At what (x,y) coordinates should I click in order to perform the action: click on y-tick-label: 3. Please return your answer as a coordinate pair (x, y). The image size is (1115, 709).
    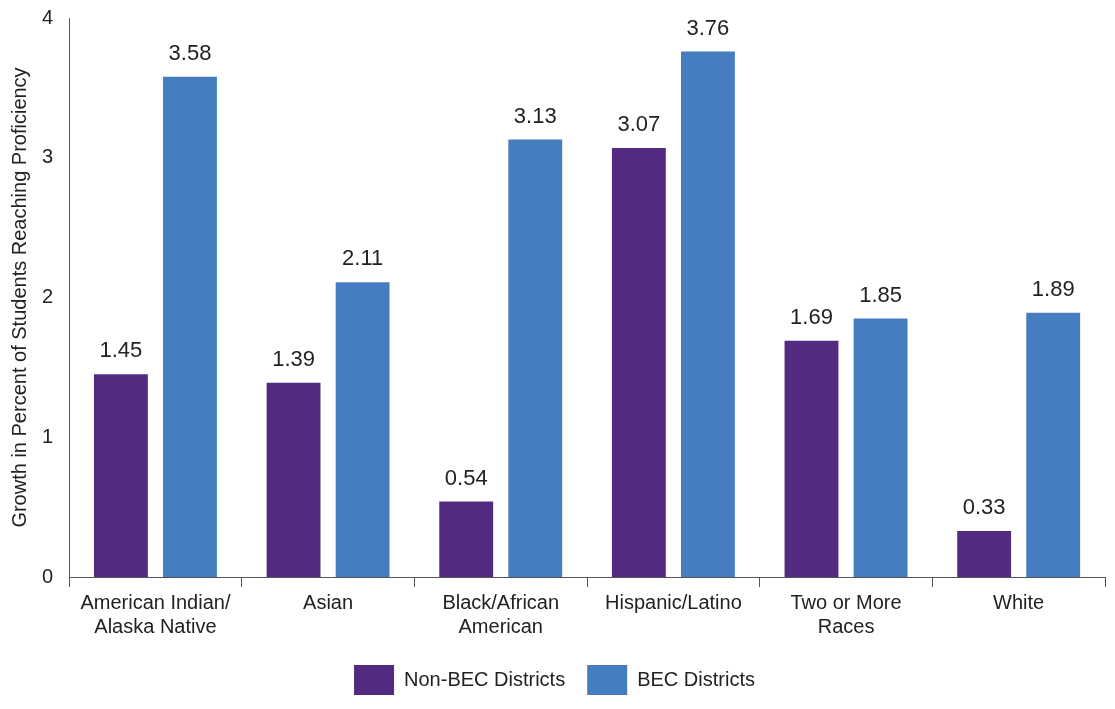
    Looking at the image, I should click on (48, 156).